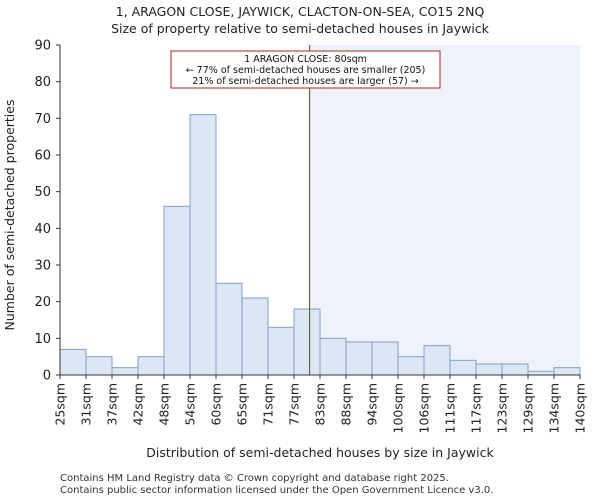  What do you see at coordinates (476, 408) in the screenshot?
I see `x-tick-label: 117sqm` at bounding box center [476, 408].